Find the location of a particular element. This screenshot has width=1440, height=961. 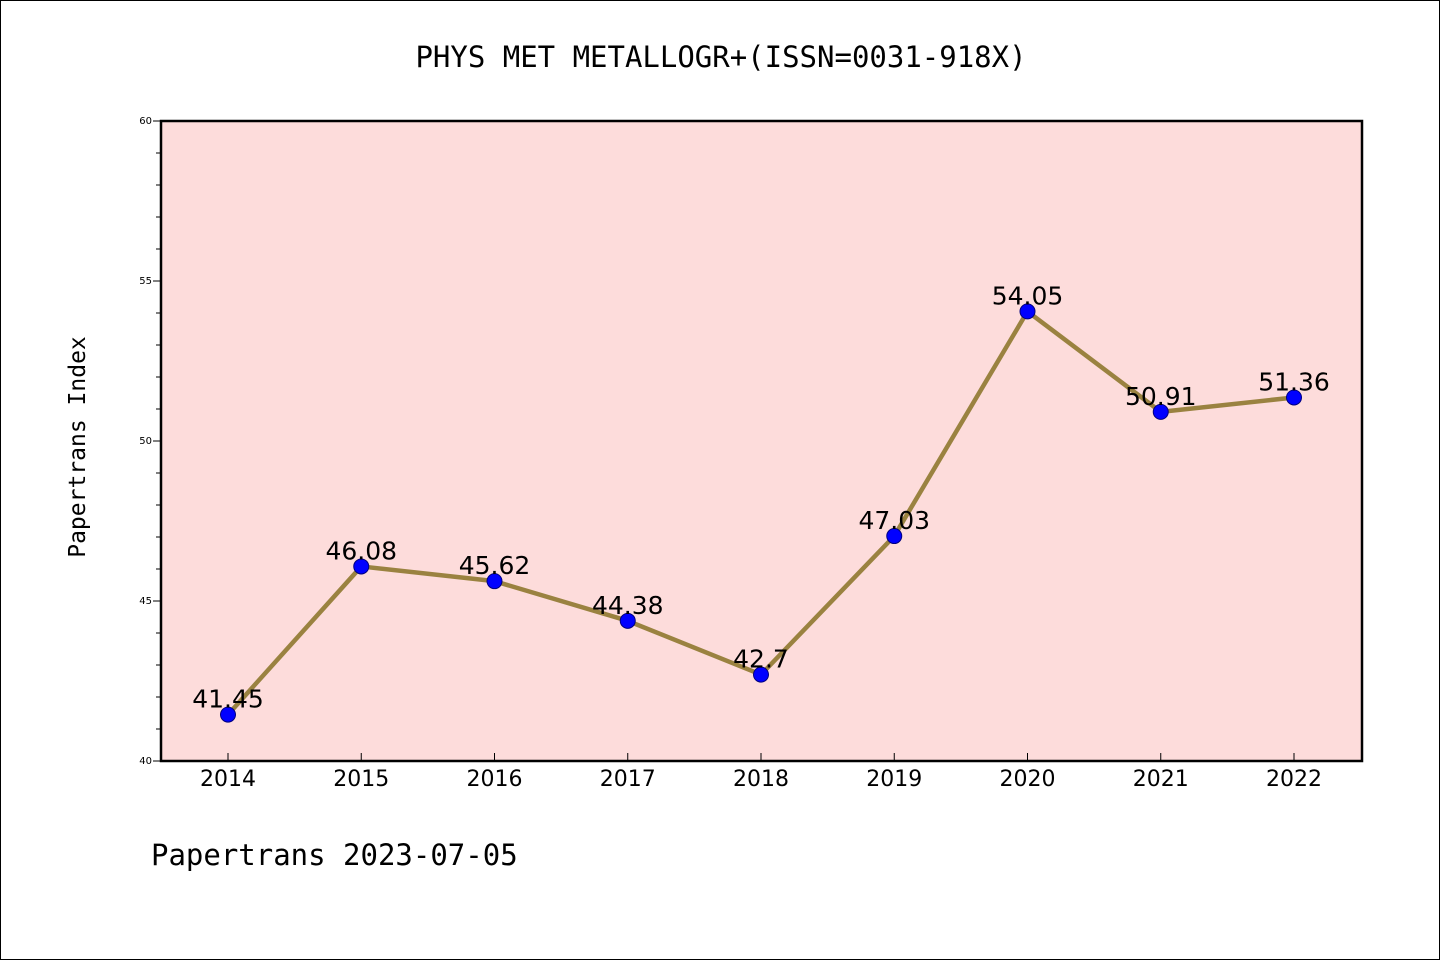

y-axis-label: Papertrans Index is located at coordinates (78, 447).